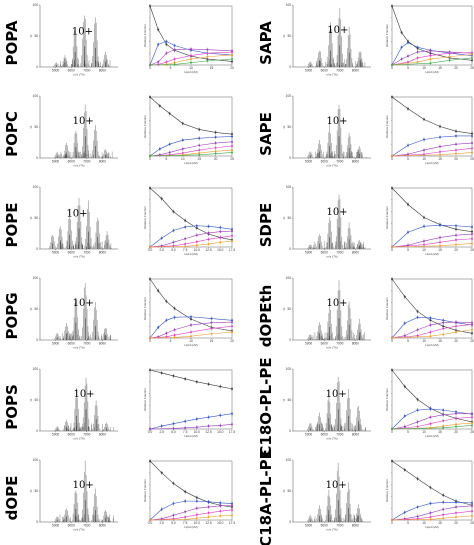 This screenshot has width=474, height=545. Describe the element at coordinates (266, 497) in the screenshot. I see `lipid-label: C18A-PL-PE` at that location.